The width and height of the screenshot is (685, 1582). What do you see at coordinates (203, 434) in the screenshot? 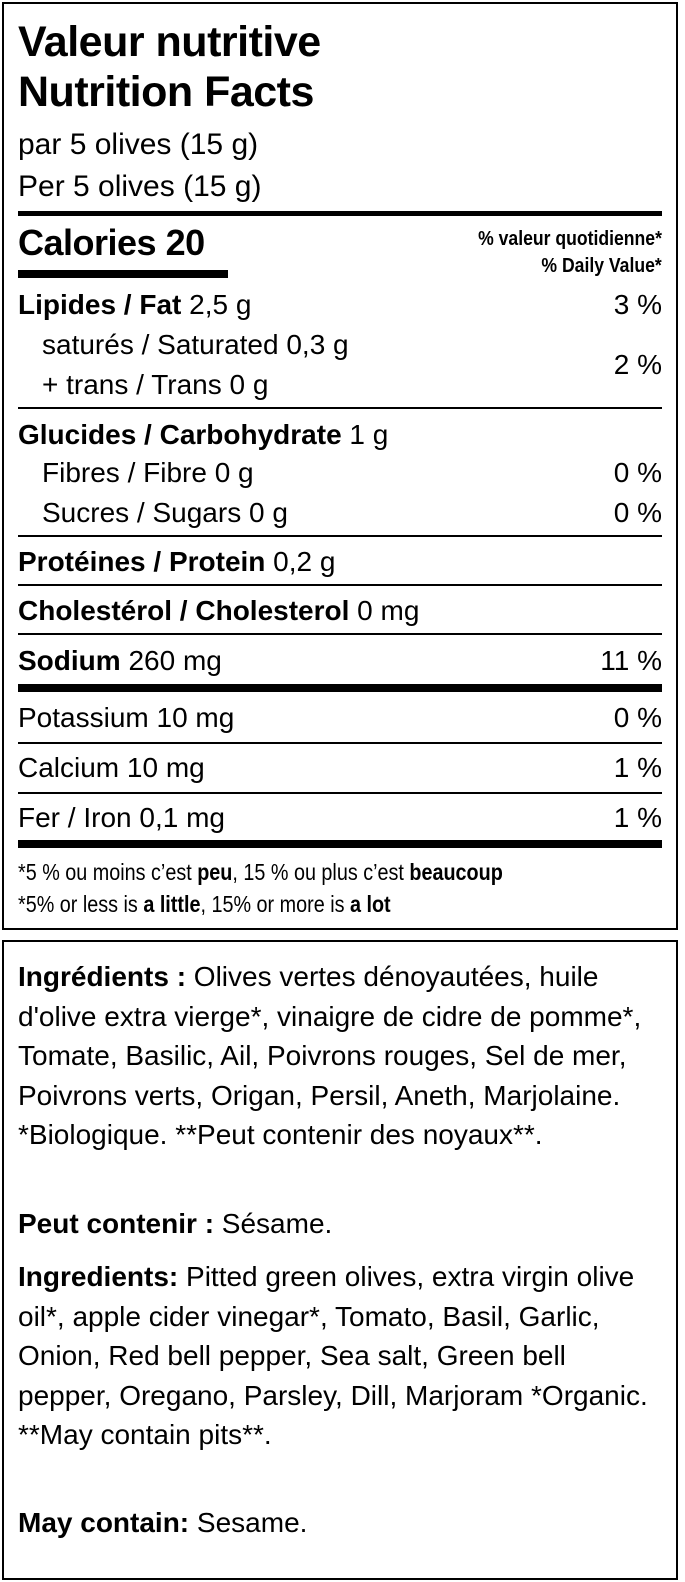
I see `carbohydrate-row: Glucides / Carbohydrate 1 g` at bounding box center [203, 434].